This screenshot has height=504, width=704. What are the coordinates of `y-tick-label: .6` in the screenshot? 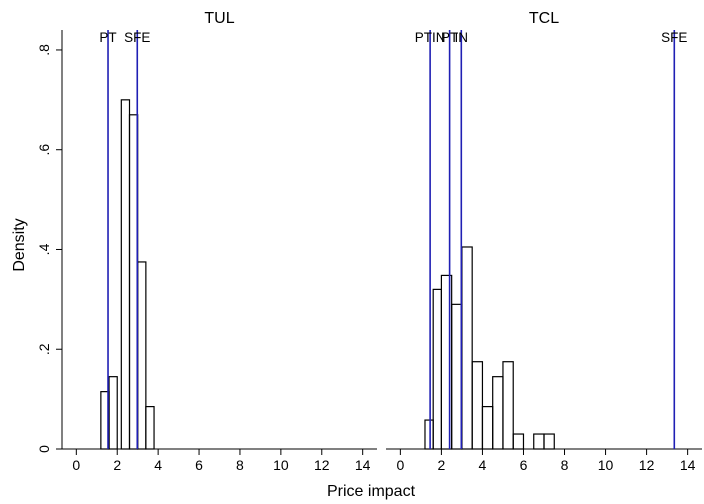 It's located at (44, 150).